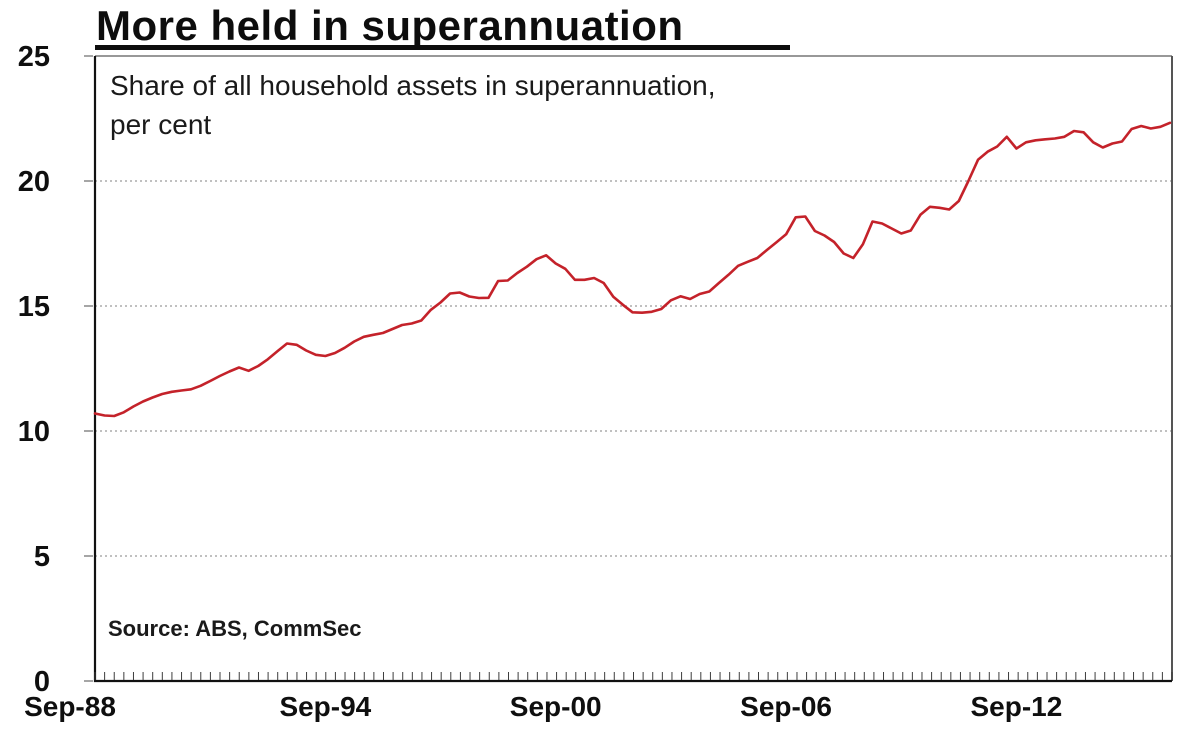 This screenshot has width=1192, height=742. I want to click on x-tick-label: Sep-94, so click(325, 706).